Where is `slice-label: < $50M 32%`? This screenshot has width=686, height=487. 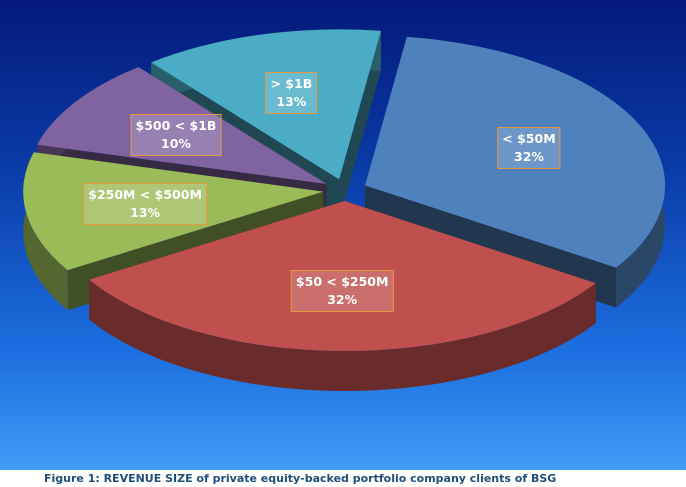 slice-label: < $50M 32% is located at coordinates (529, 148).